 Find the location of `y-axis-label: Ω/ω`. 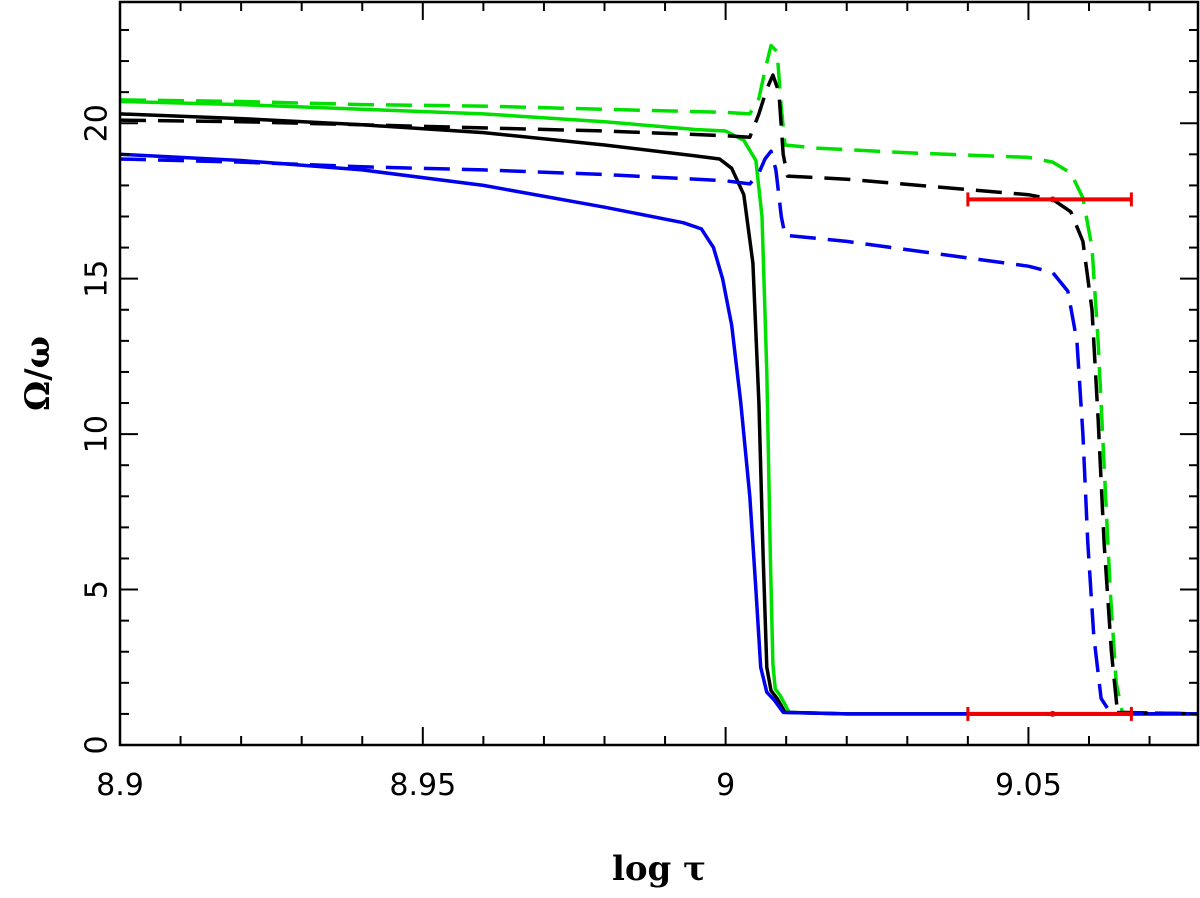

y-axis-label: Ω/ω is located at coordinates (38, 373).